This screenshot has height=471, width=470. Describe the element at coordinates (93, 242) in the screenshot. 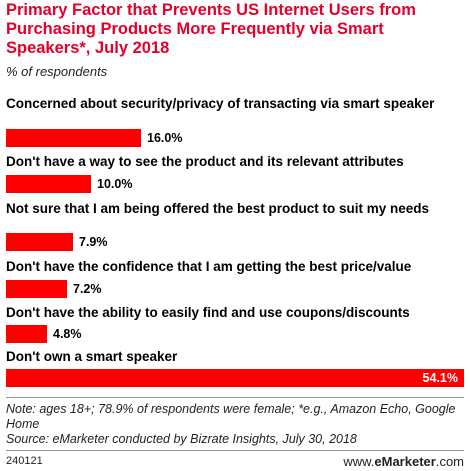

I see `value-label: 7.9%` at that location.